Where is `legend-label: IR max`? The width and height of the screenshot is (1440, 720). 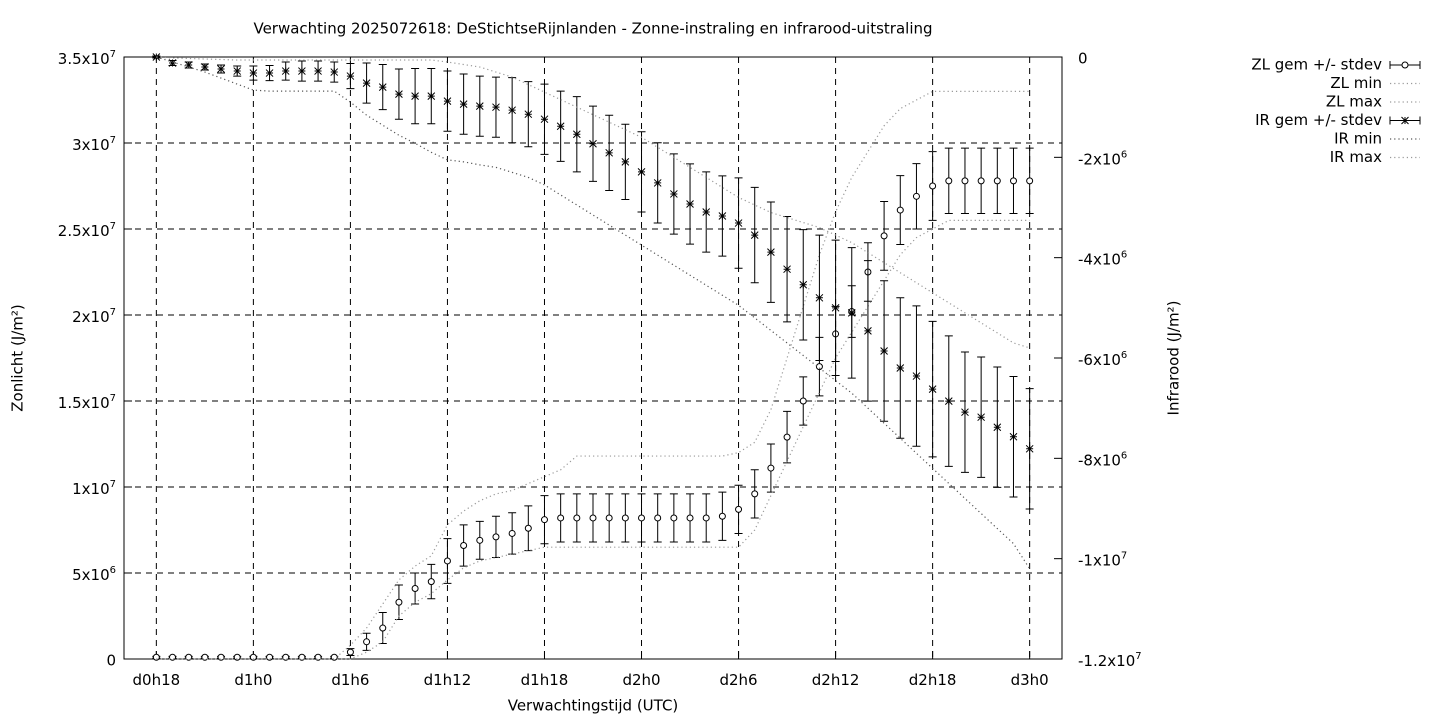
legend-label: IR max is located at coordinates (1356, 157).